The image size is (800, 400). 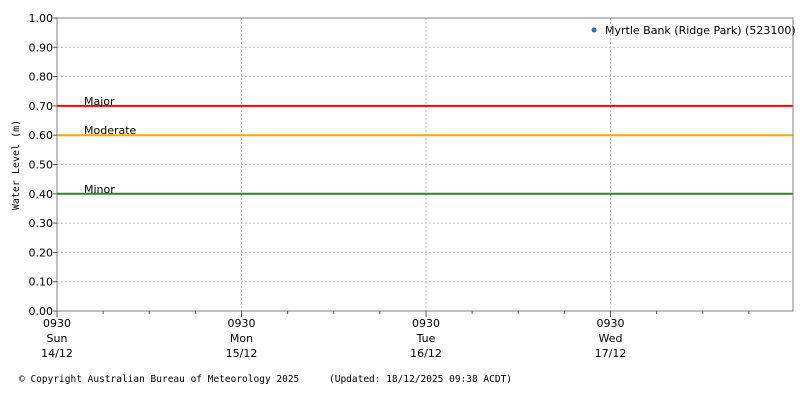 What do you see at coordinates (426, 353) in the screenshot?
I see `x-tick-label-date: 16/12` at bounding box center [426, 353].